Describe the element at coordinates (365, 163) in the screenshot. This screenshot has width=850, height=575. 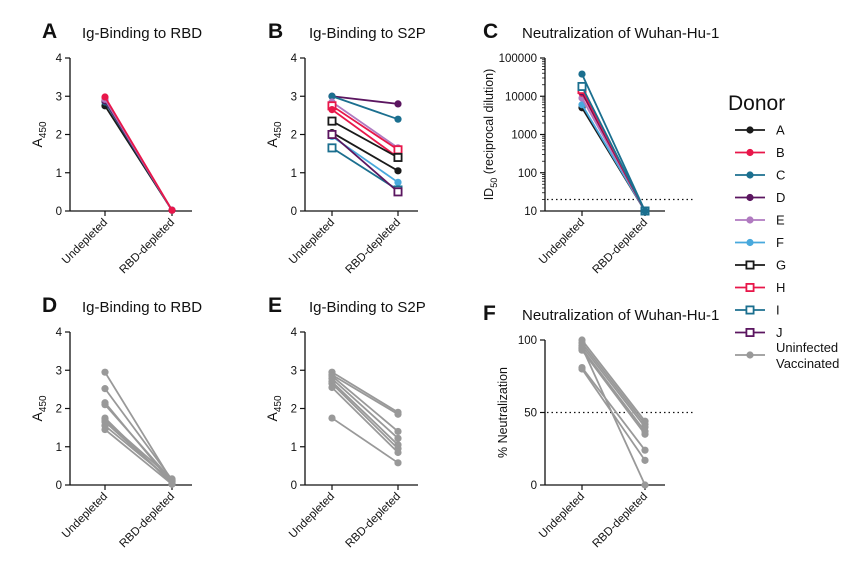
I see `series-line-j` at that location.